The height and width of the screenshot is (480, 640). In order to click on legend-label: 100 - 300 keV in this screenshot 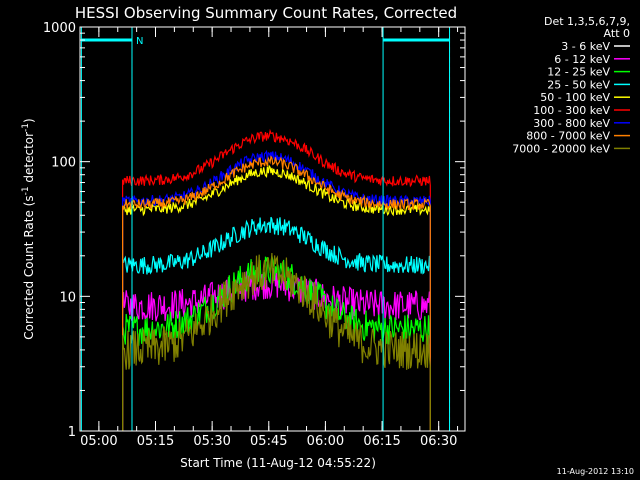, I will do `click(571, 110)`.